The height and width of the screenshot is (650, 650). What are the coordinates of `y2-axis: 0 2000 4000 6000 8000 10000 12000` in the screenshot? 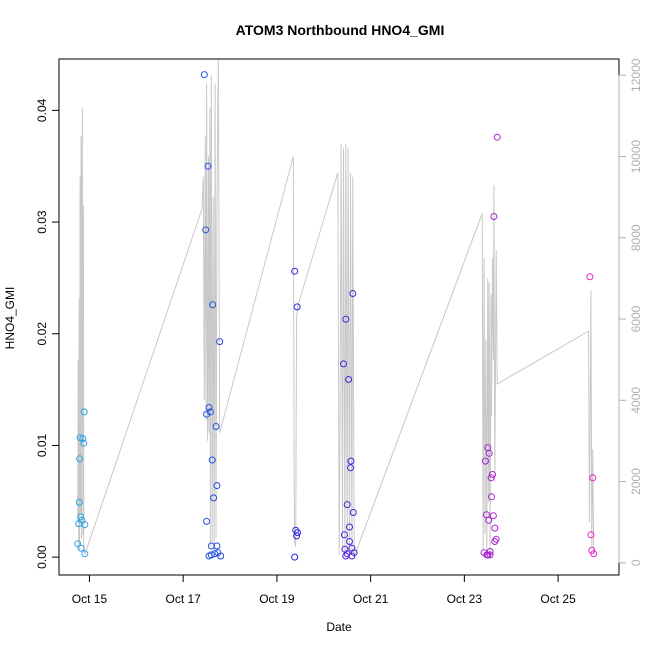 It's located at (630, 312).